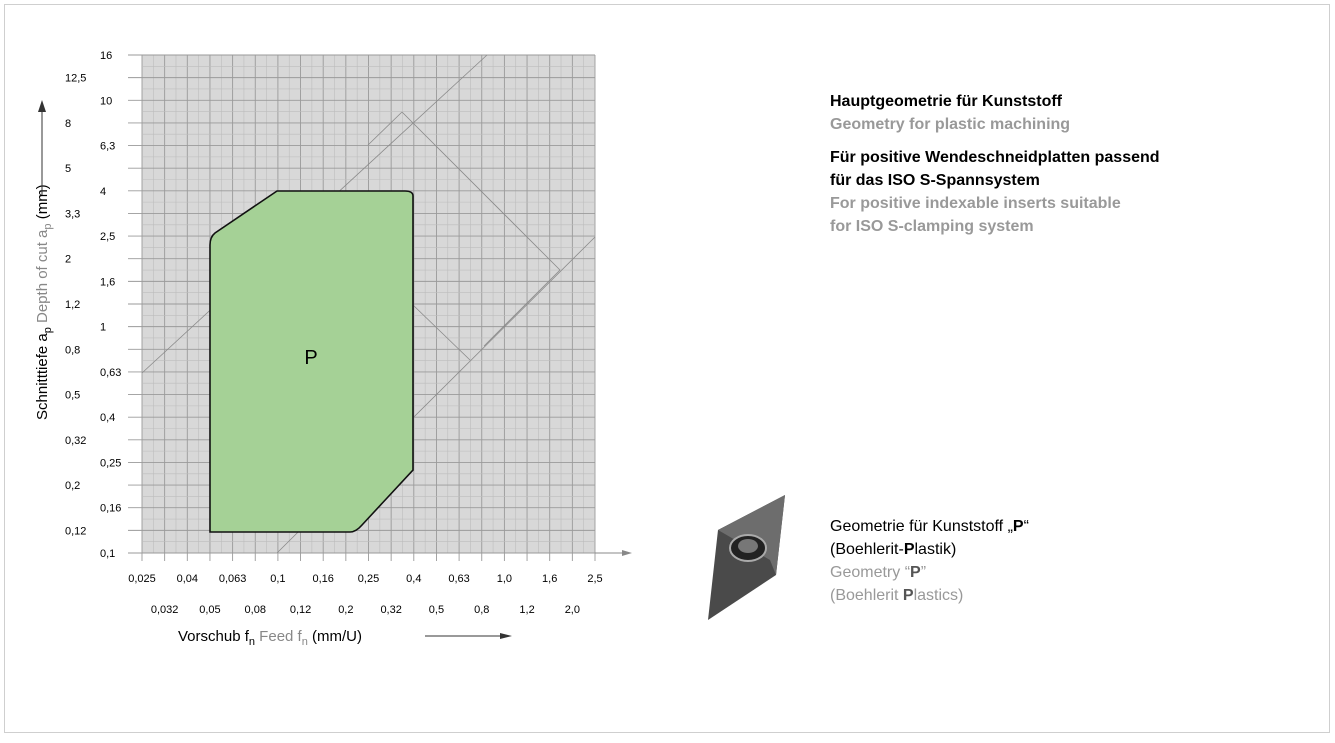 The width and height of the screenshot is (1335, 743). Describe the element at coordinates (300, 610) in the screenshot. I see `x-tick-label: 0,12` at that location.